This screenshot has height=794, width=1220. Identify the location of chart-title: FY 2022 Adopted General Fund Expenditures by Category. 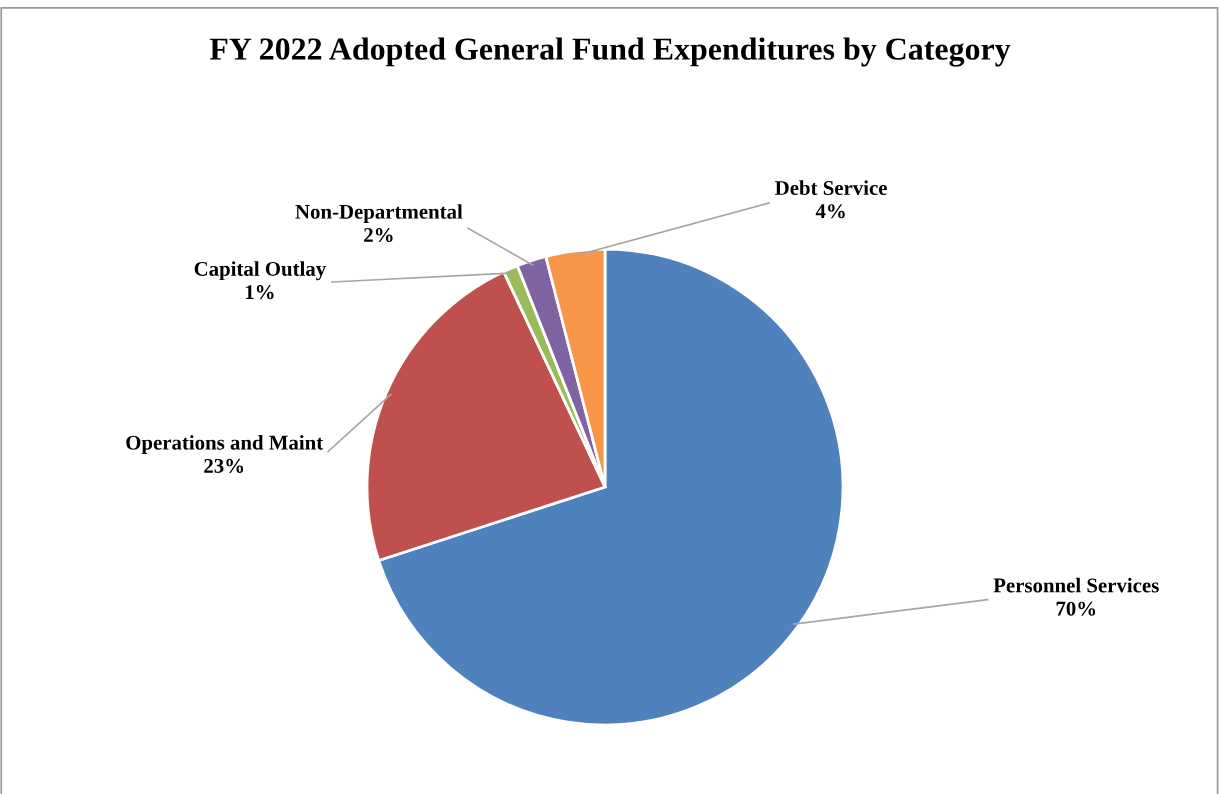
(610, 52).